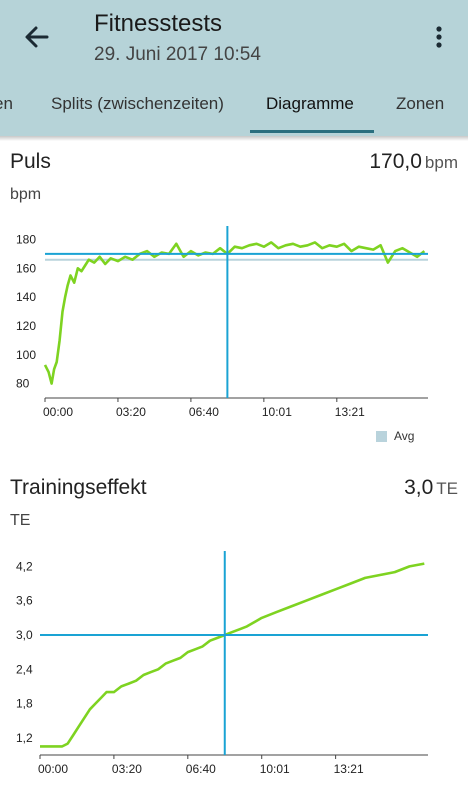 The width and height of the screenshot is (468, 800). Describe the element at coordinates (234, 313) in the screenshot. I see `series-line` at that location.